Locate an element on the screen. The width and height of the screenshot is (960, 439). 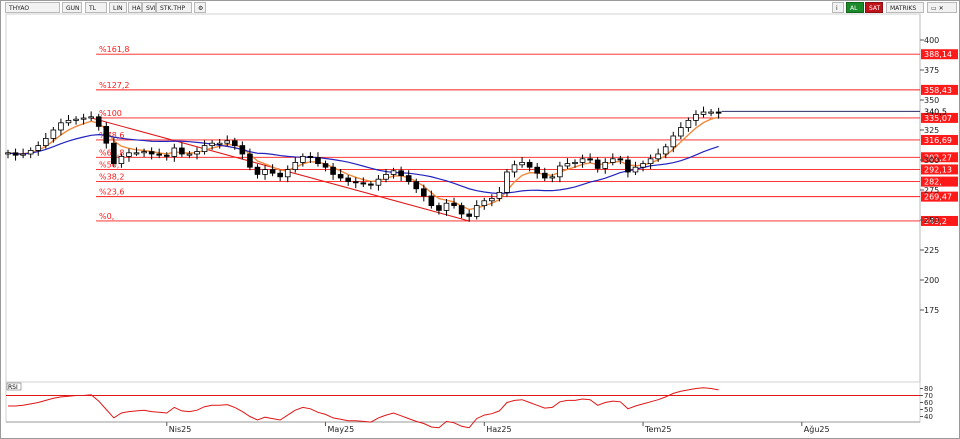
indicator-button: STK.THP is located at coordinates (174, 7).